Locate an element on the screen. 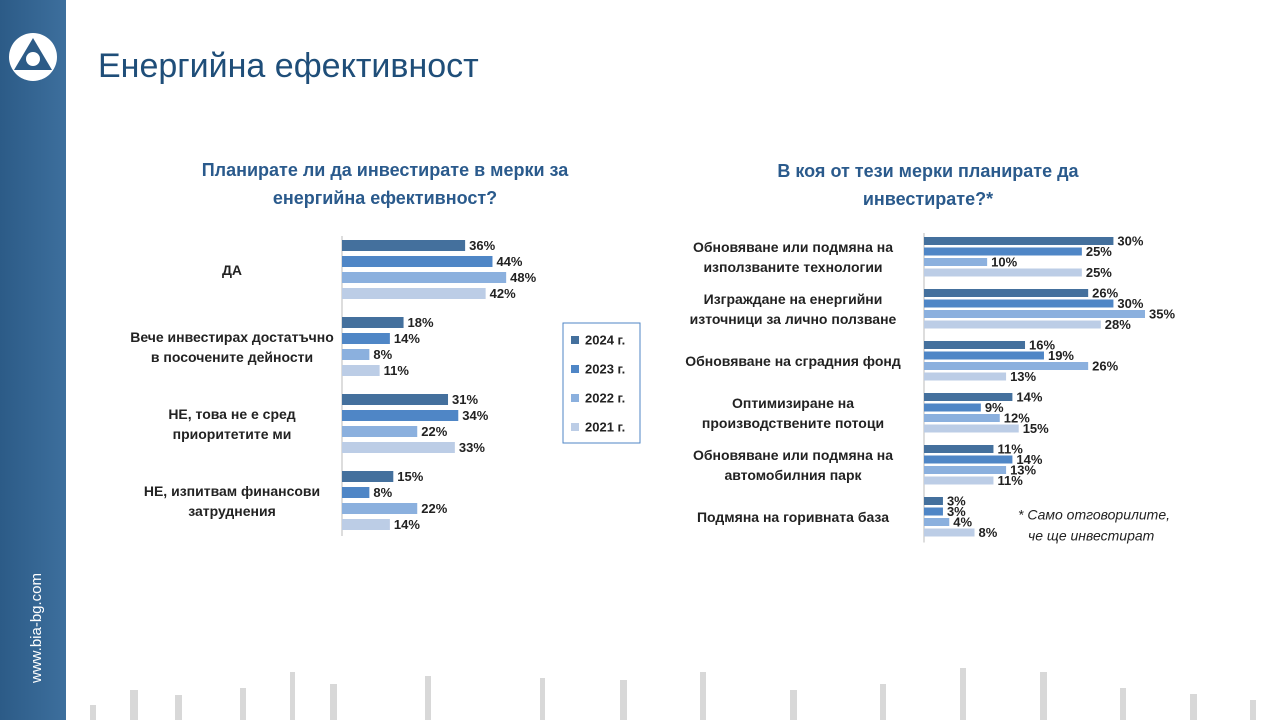 The width and height of the screenshot is (1280, 720). legend-label: 2024 г. is located at coordinates (605, 339).